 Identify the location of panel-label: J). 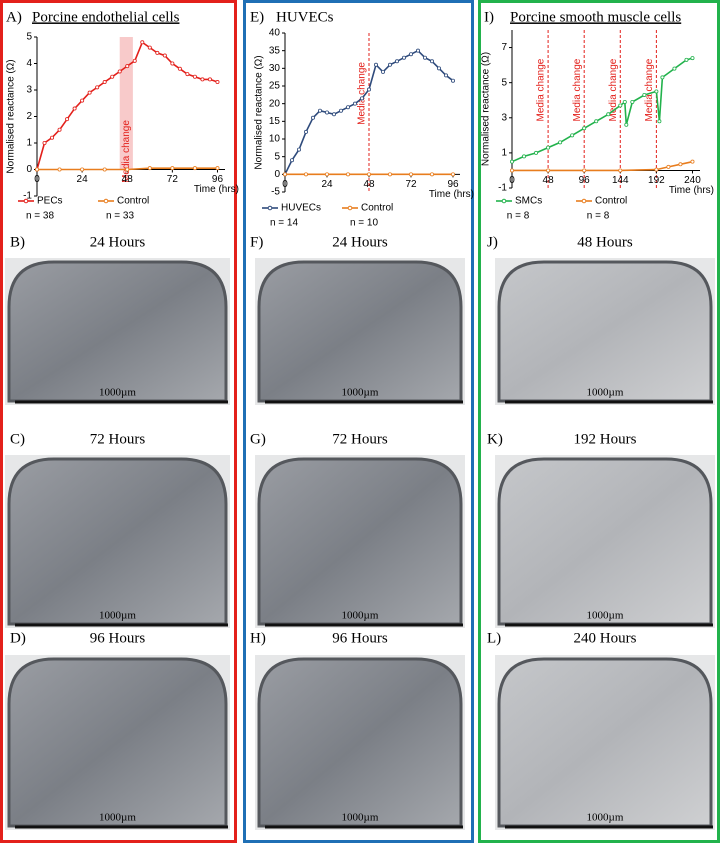
(492, 242).